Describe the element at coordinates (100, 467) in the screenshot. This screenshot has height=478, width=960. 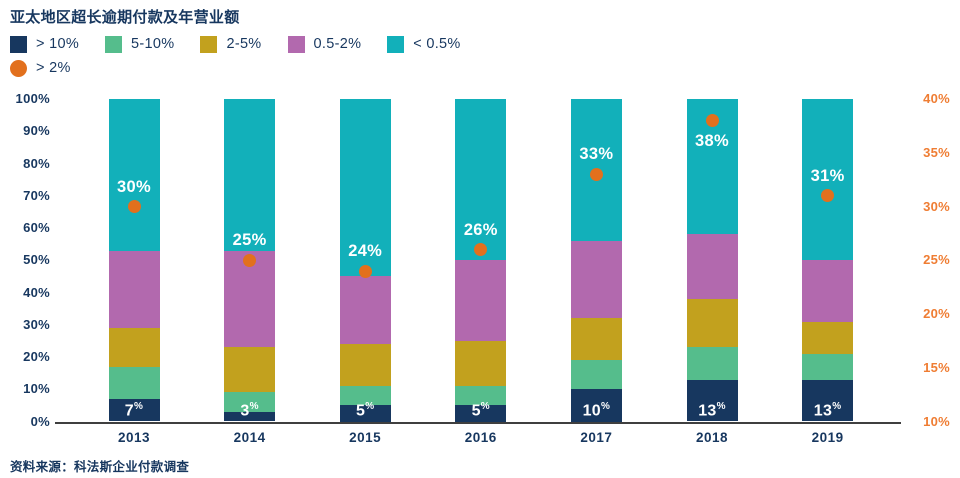
I see `source-note: 资料来源：科法斯企业付款调查` at that location.